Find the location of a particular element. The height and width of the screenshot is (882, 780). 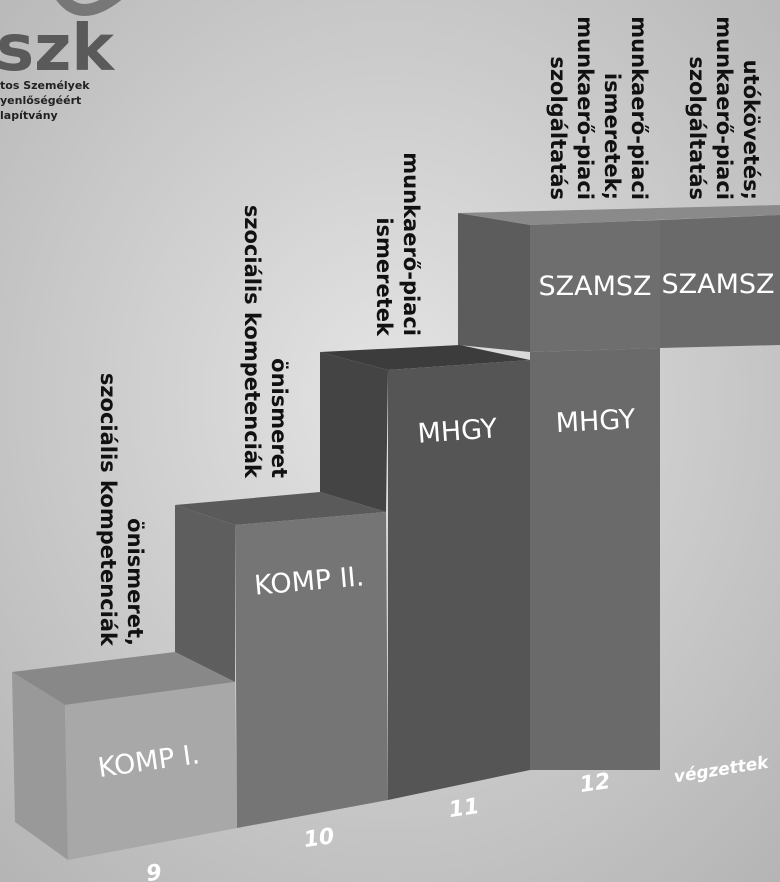

topic-line: utókövetés; is located at coordinates (751, 130).